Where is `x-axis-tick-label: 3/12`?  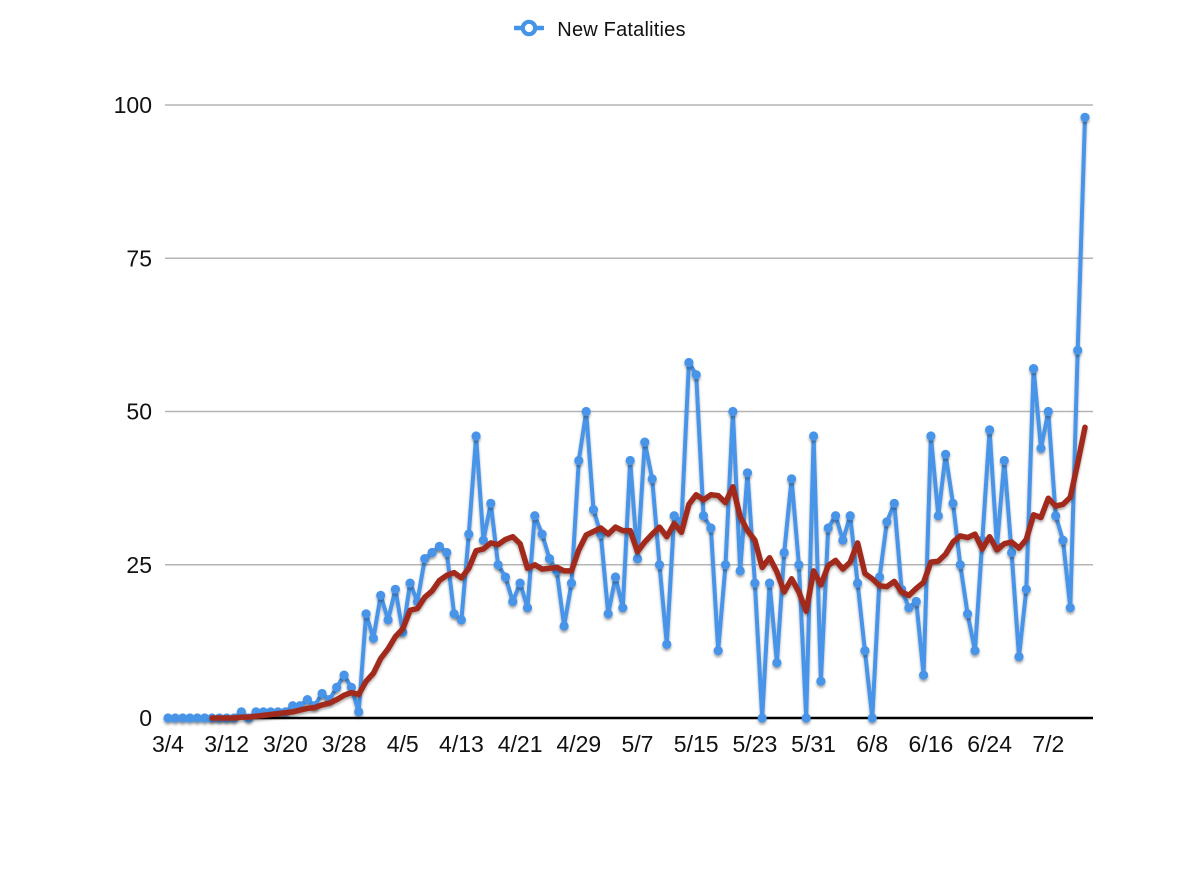
x-axis-tick-label: 3/12 is located at coordinates (226, 744).